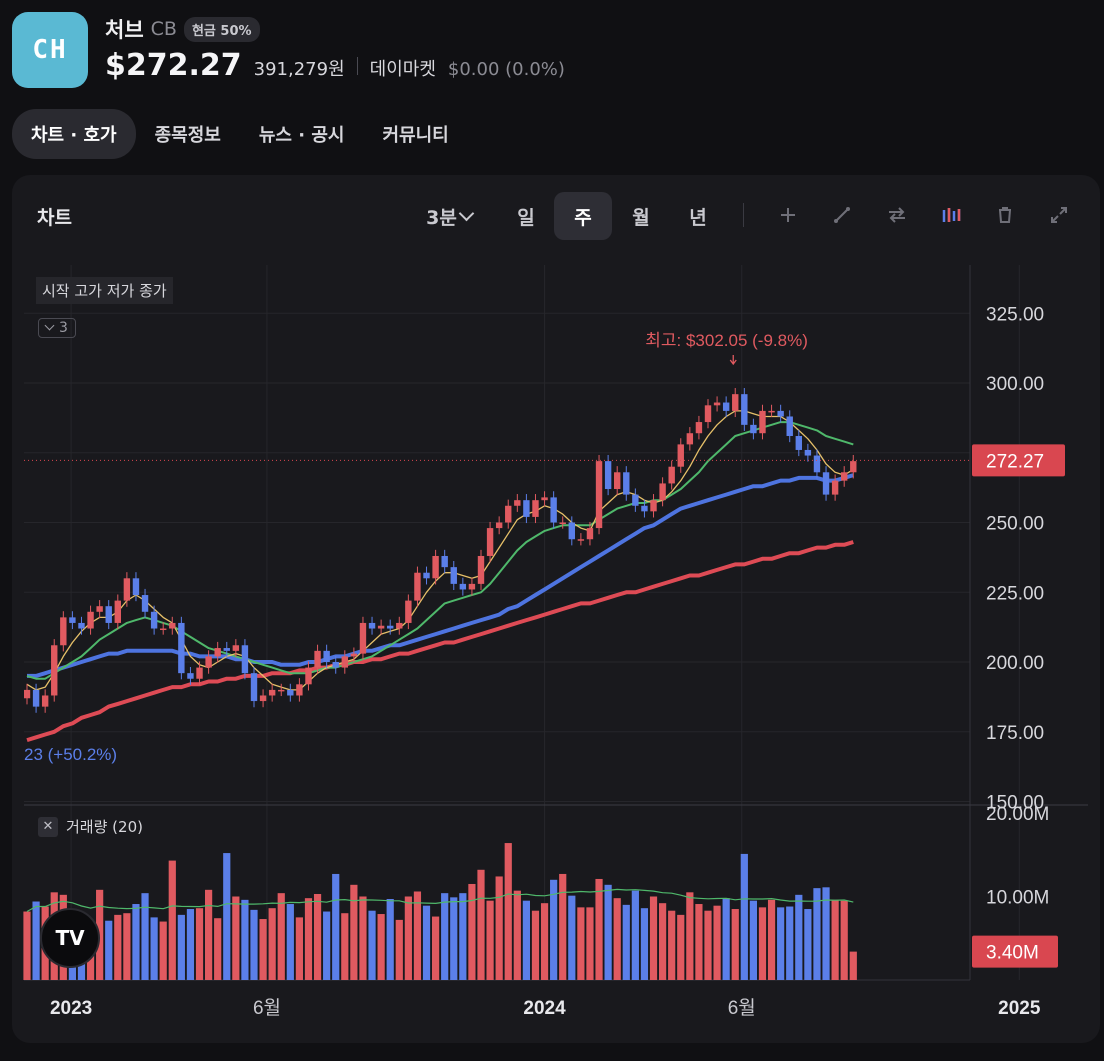  What do you see at coordinates (267, 1008) in the screenshot?
I see `time-tick-label: 6월` at bounding box center [267, 1008].